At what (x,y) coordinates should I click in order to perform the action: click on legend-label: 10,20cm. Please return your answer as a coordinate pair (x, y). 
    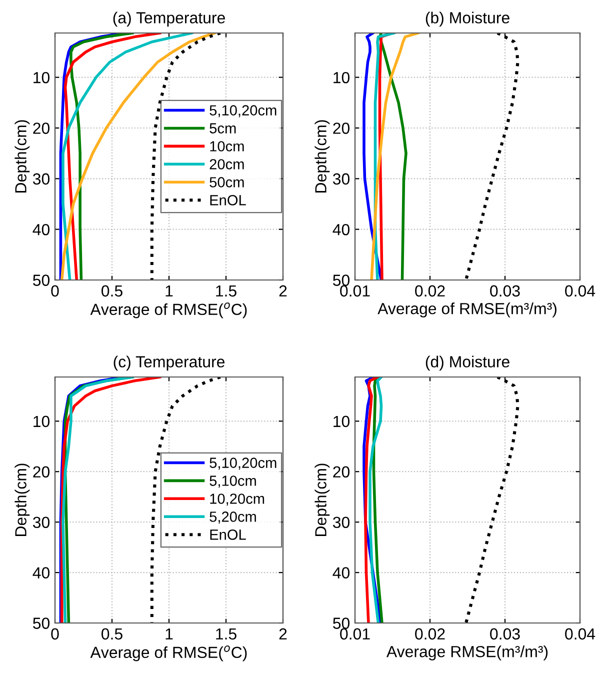
    Looking at the image, I should click on (237, 500).